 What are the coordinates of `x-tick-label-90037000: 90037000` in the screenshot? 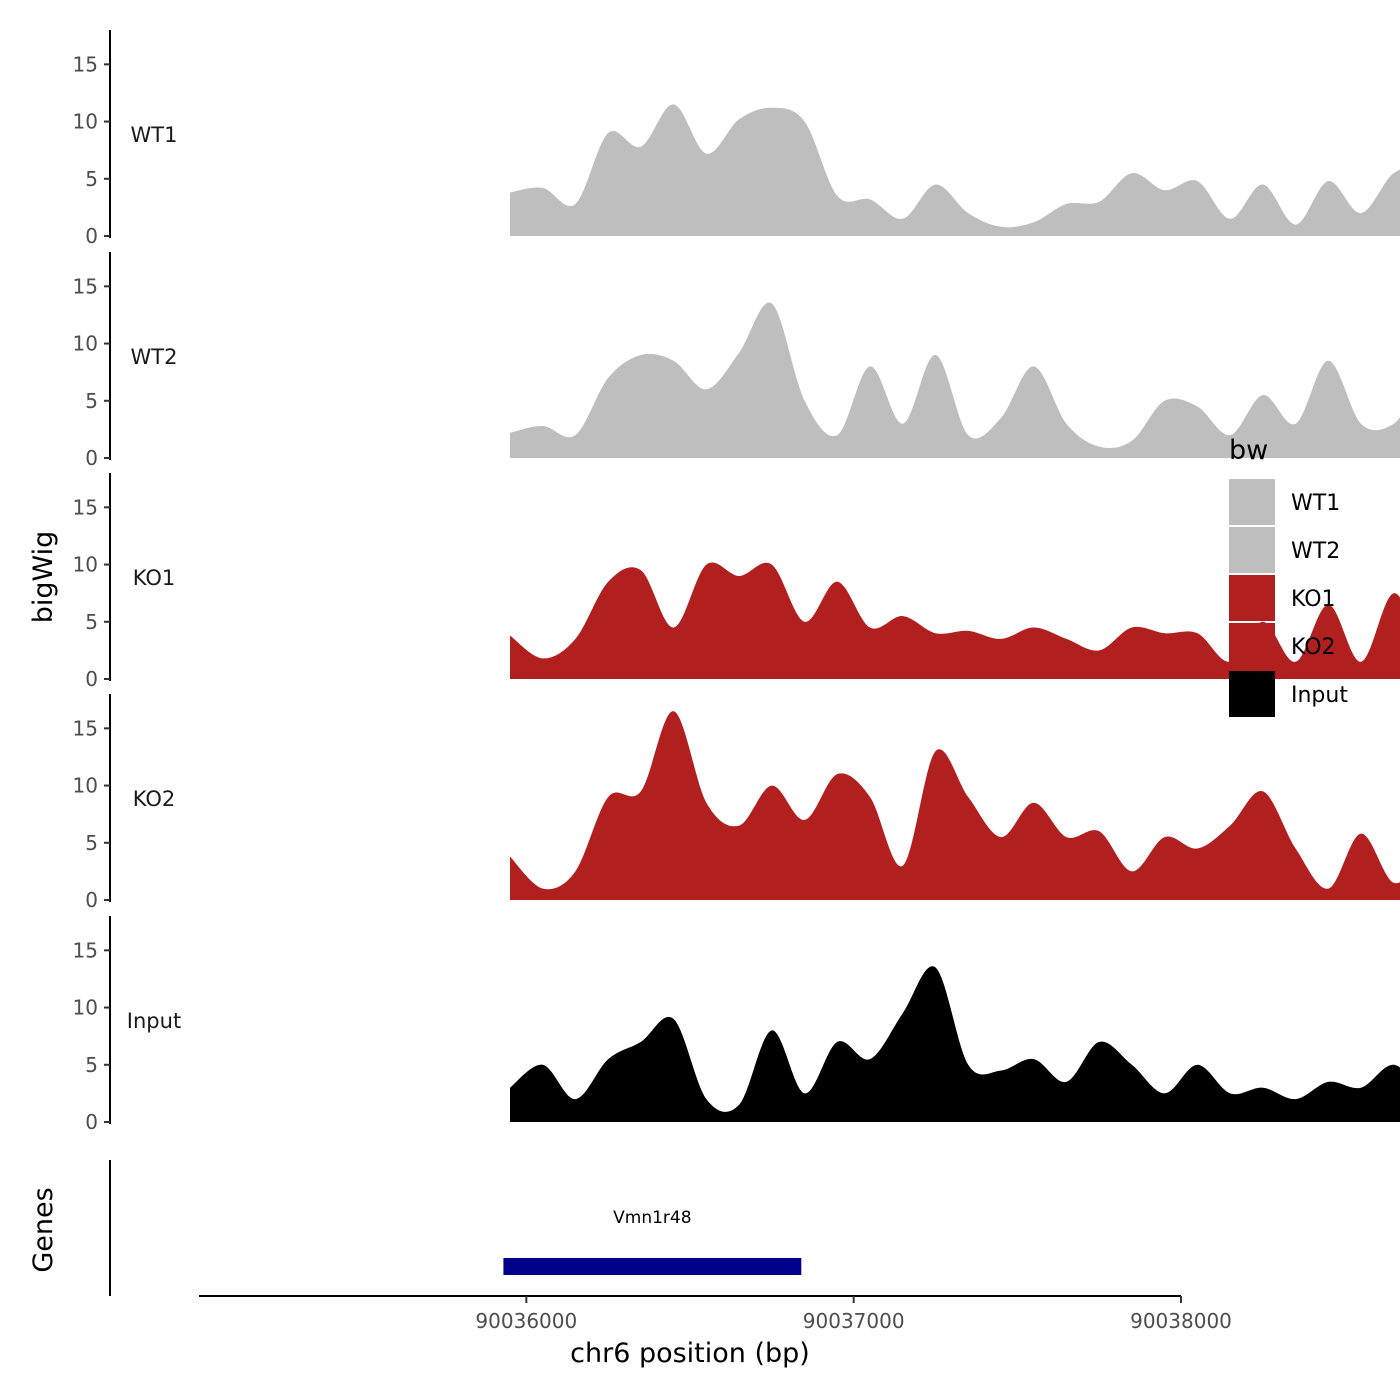 It's located at (854, 1321).